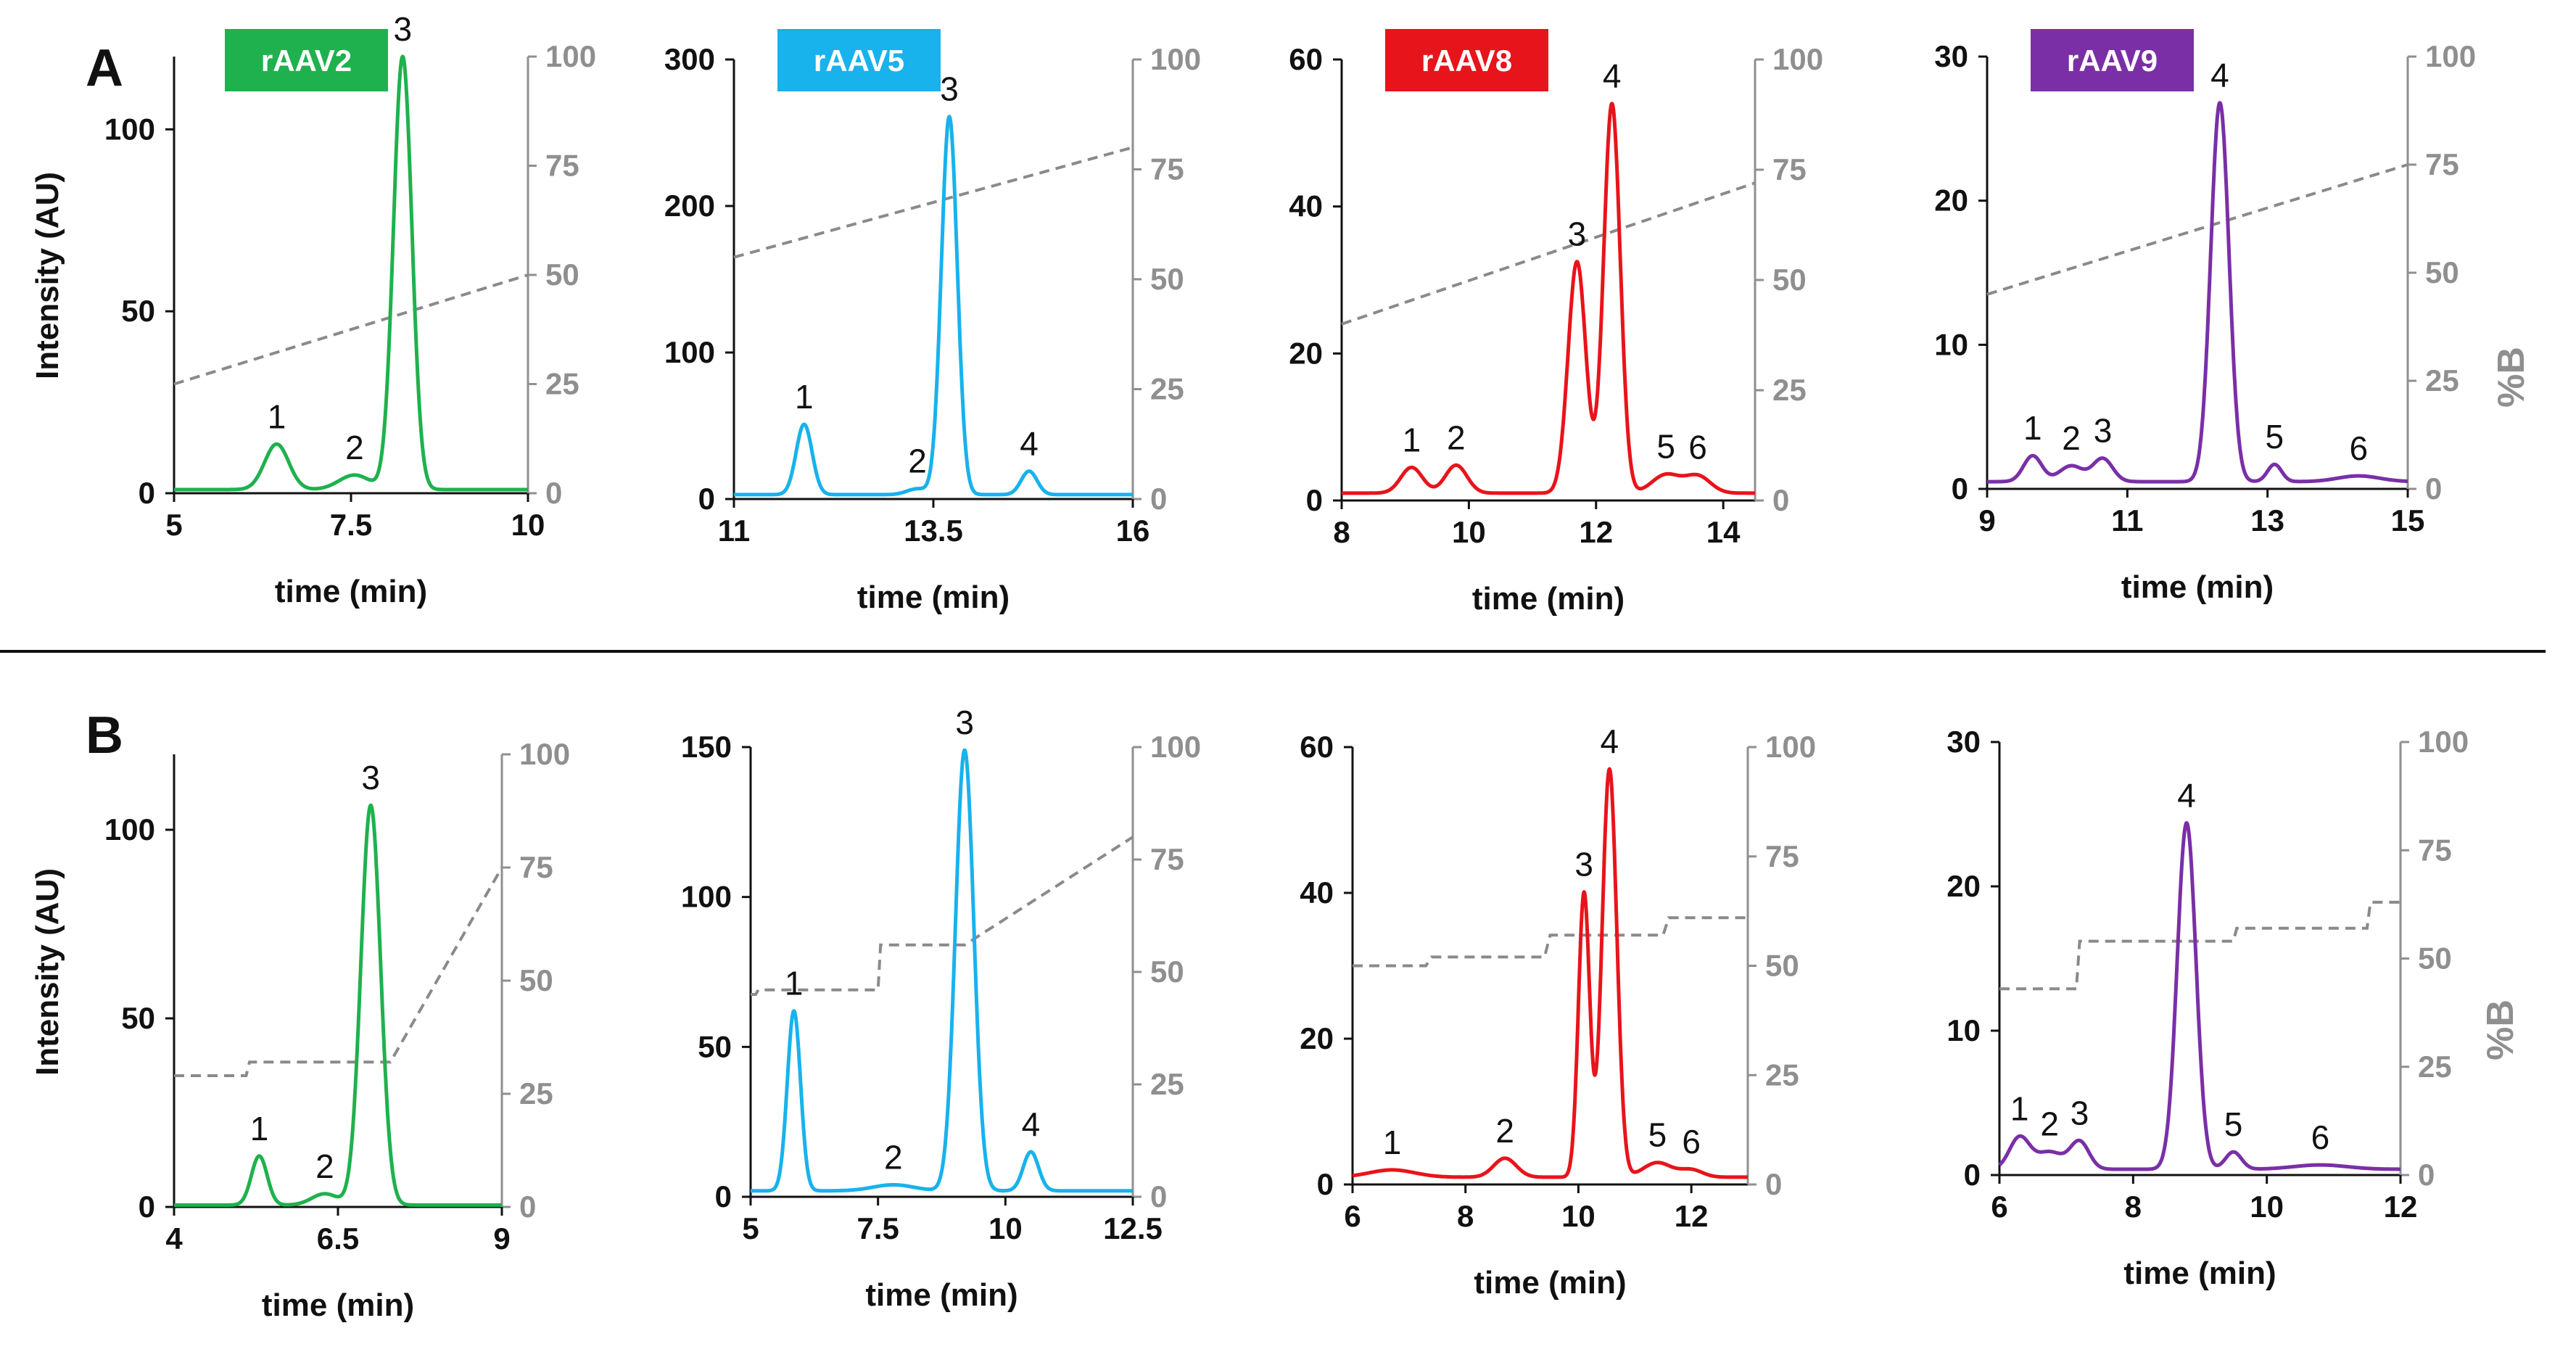 This screenshot has height=1360, width=2576. I want to click on x-tick-label: 16, so click(1133, 531).